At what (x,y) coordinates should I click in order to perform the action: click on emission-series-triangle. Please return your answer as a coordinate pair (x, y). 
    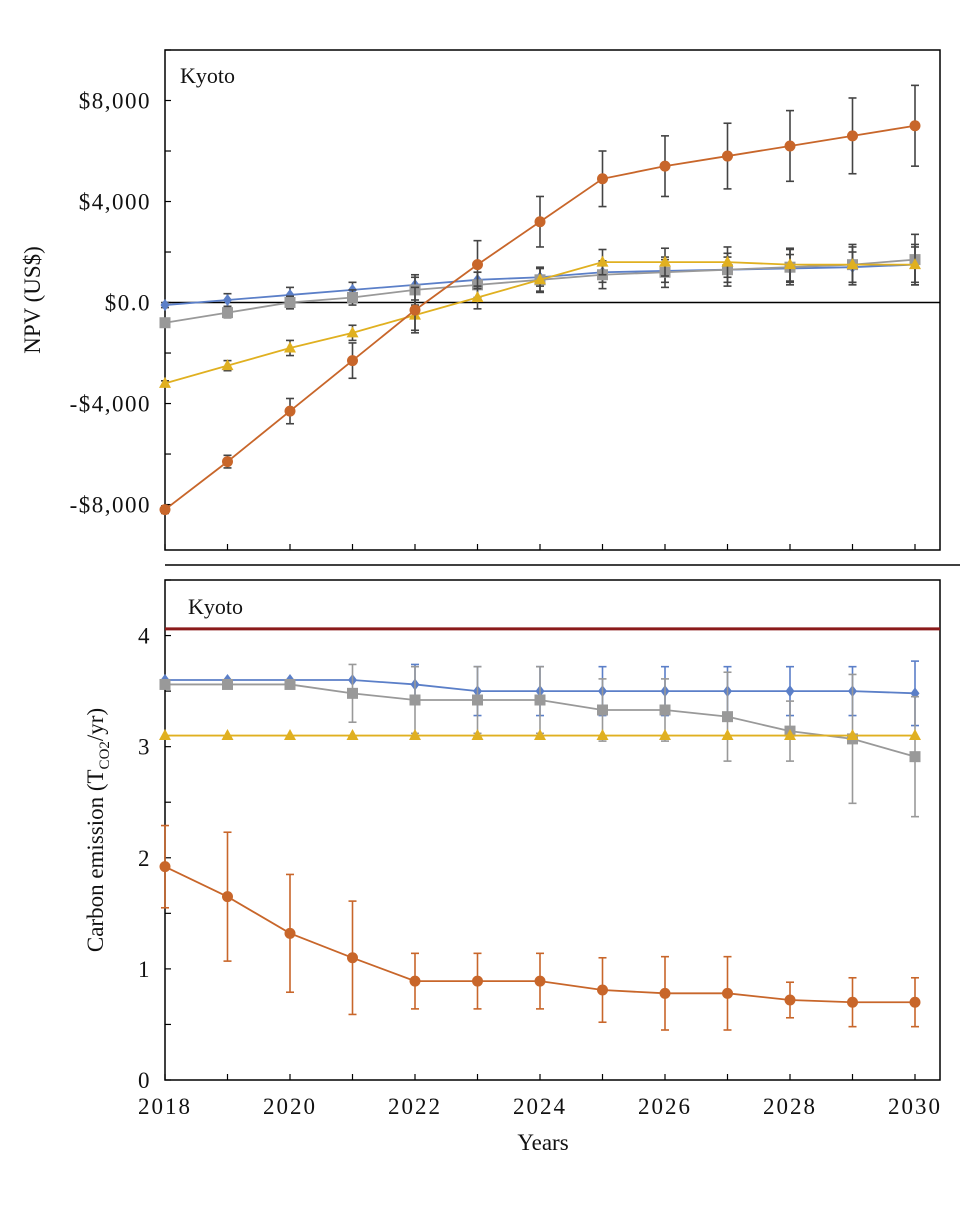
    Looking at the image, I should click on (540, 735).